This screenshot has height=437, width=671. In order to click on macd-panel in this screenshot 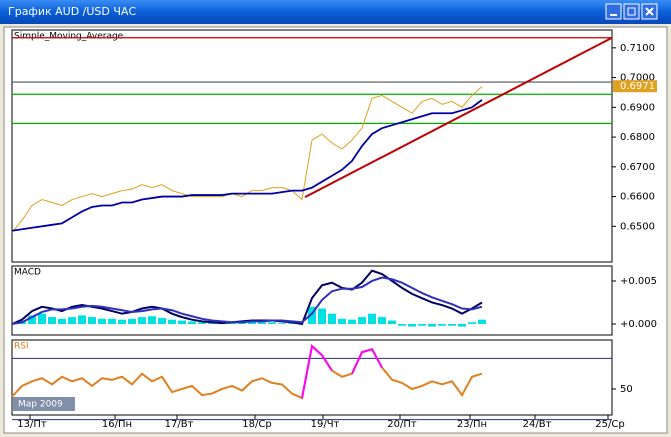, I will do `click(312, 300)`.